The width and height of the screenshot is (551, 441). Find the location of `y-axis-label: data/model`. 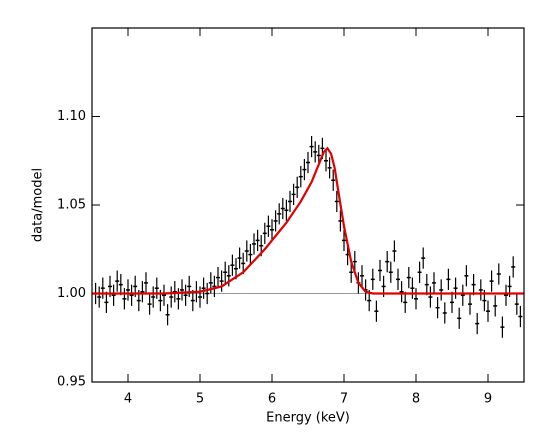

y-axis-label: data/model is located at coordinates (38, 205).